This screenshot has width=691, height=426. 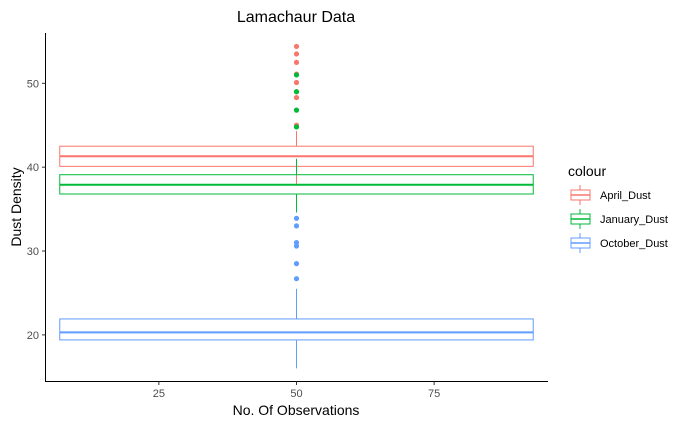 What do you see at coordinates (33, 336) in the screenshot?
I see `y-tick-label: 20` at bounding box center [33, 336].